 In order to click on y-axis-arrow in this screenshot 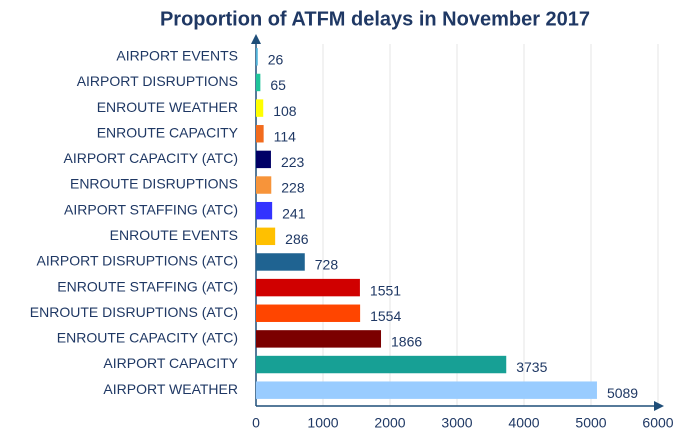, I will do `click(256, 39)`.